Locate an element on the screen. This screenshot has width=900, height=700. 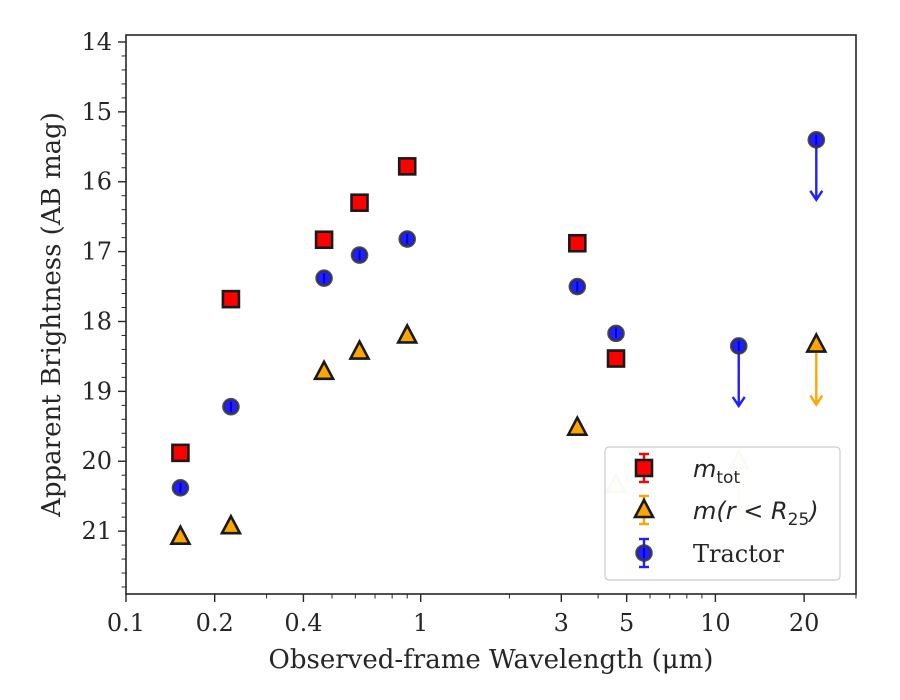
x-axis-label: Observed-frame Wavelength (μm) is located at coordinates (491, 660).